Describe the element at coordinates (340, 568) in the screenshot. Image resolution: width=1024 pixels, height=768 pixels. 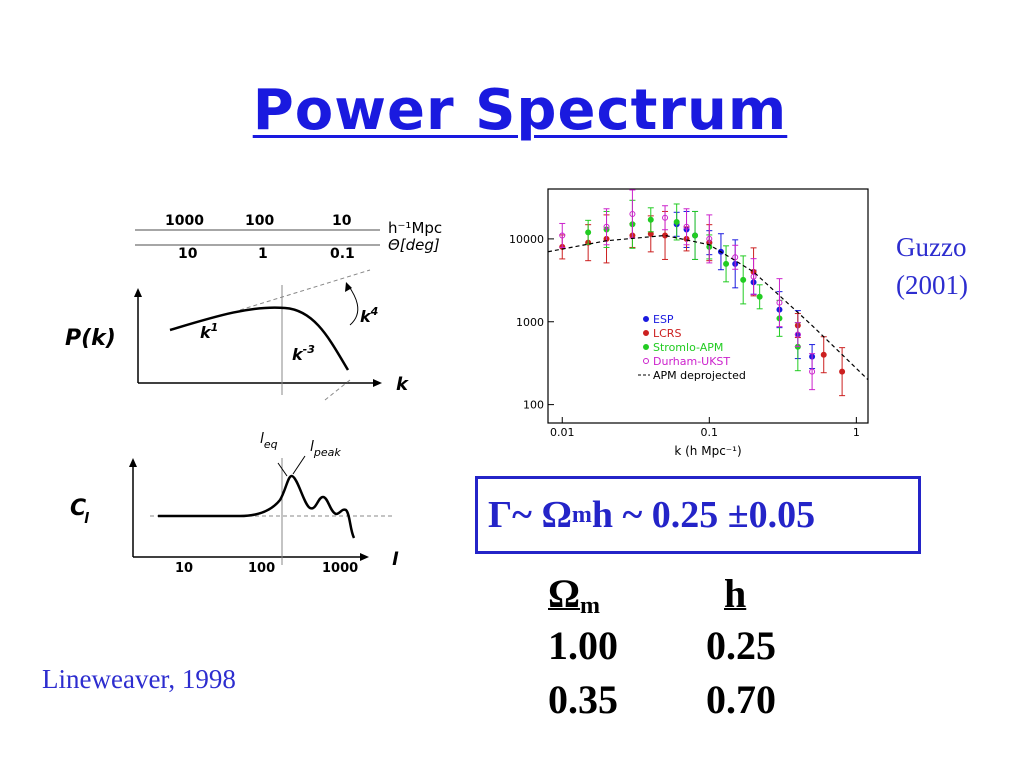
I see `cl-tick-1000: 1000` at that location.